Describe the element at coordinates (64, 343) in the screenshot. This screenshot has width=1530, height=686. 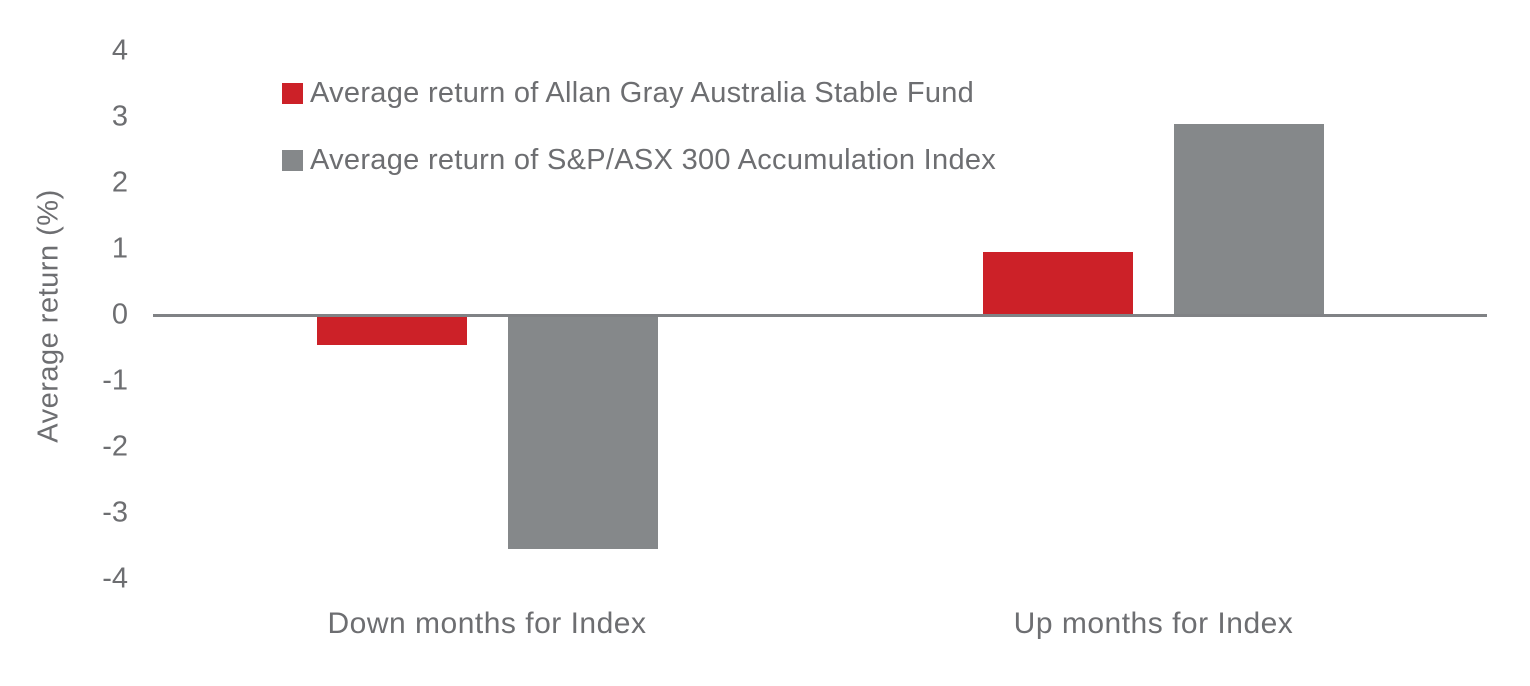
I see `y-axis-tick-labels: 4 3 2 1 0 -1 -2 -3 -4` at that location.